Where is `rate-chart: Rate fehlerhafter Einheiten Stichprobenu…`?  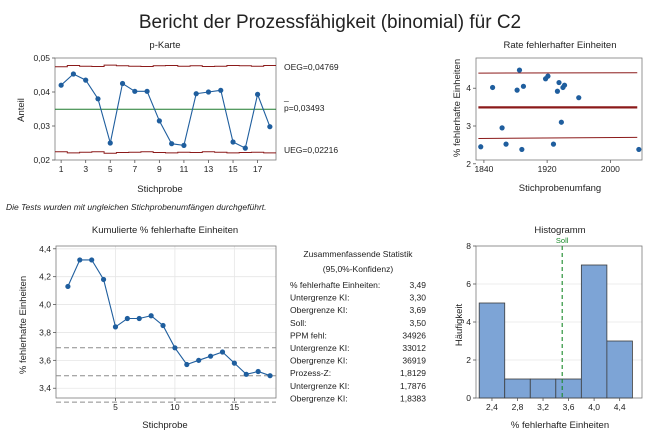
rate-chart: Rate fehlerhafter Einheiten Stichprobenu… is located at coordinates (547, 117).